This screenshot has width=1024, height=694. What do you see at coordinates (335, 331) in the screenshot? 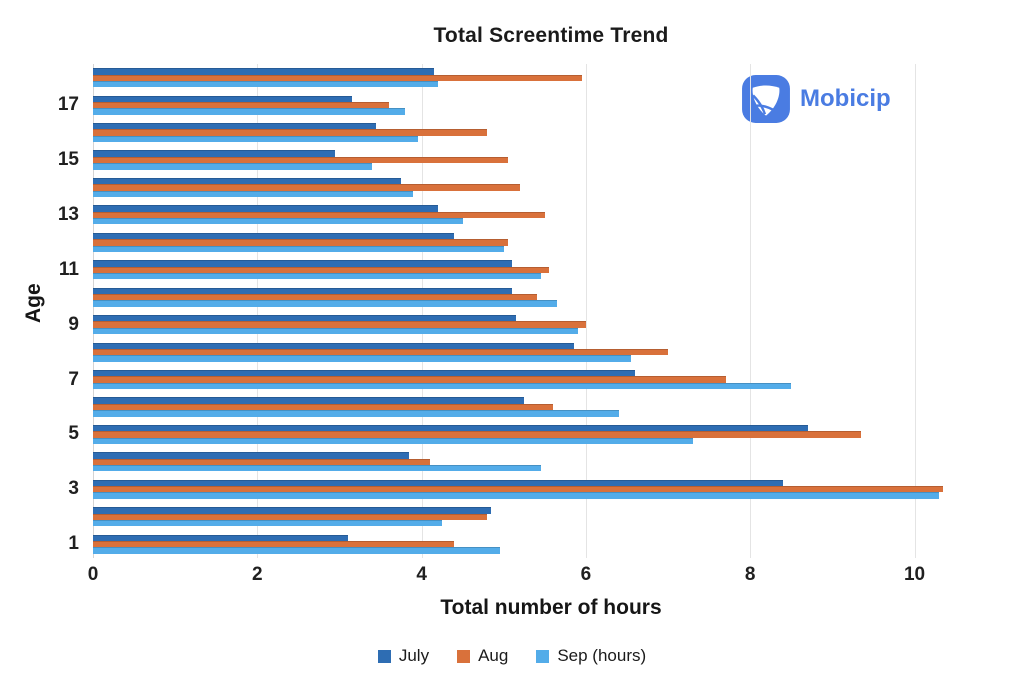
I see `bar-sep-hours--age-9` at bounding box center [335, 331].